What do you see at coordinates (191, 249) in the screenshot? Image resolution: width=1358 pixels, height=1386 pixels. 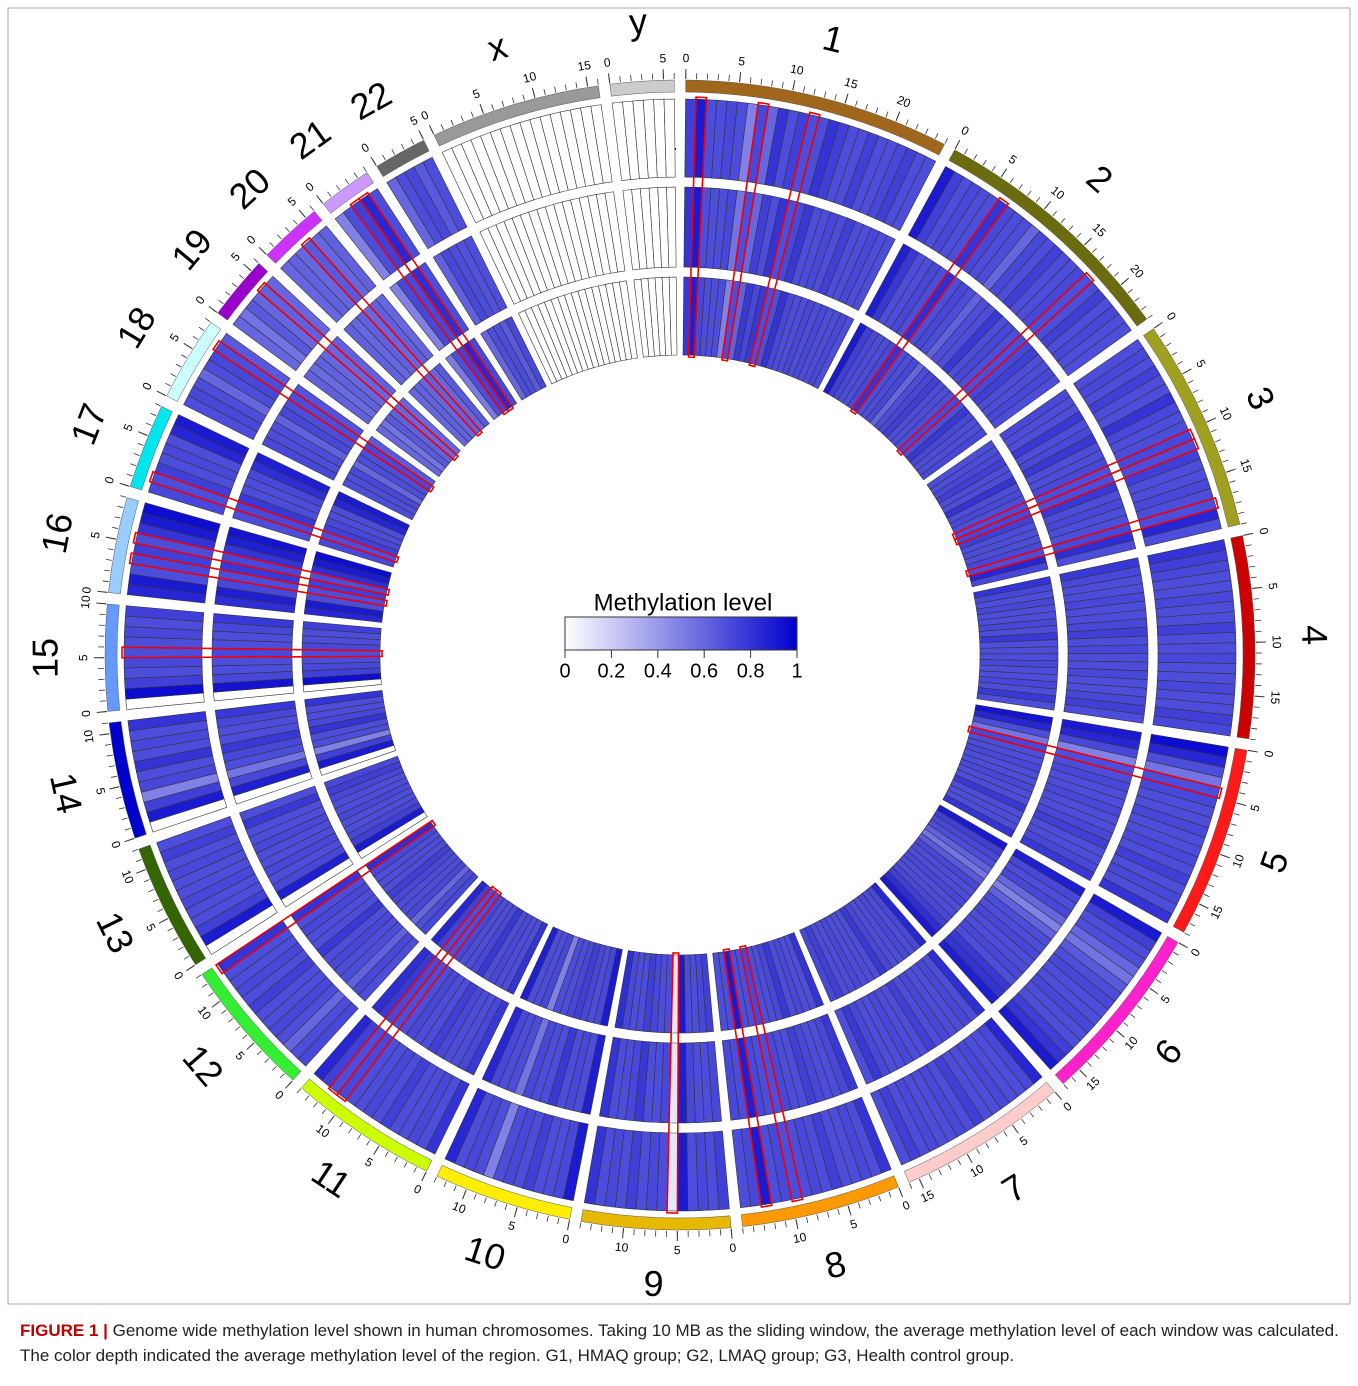 I see `chromosome-label: 19` at bounding box center [191, 249].